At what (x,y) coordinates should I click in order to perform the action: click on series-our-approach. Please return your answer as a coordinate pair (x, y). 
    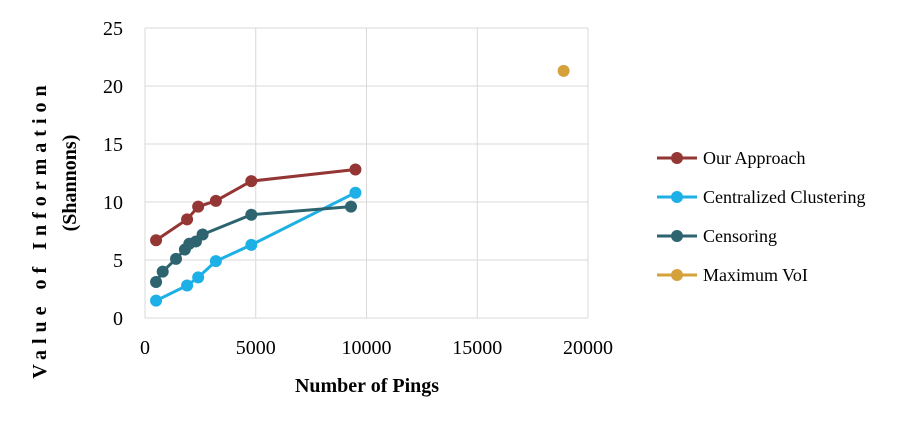
    Looking at the image, I should click on (256, 205).